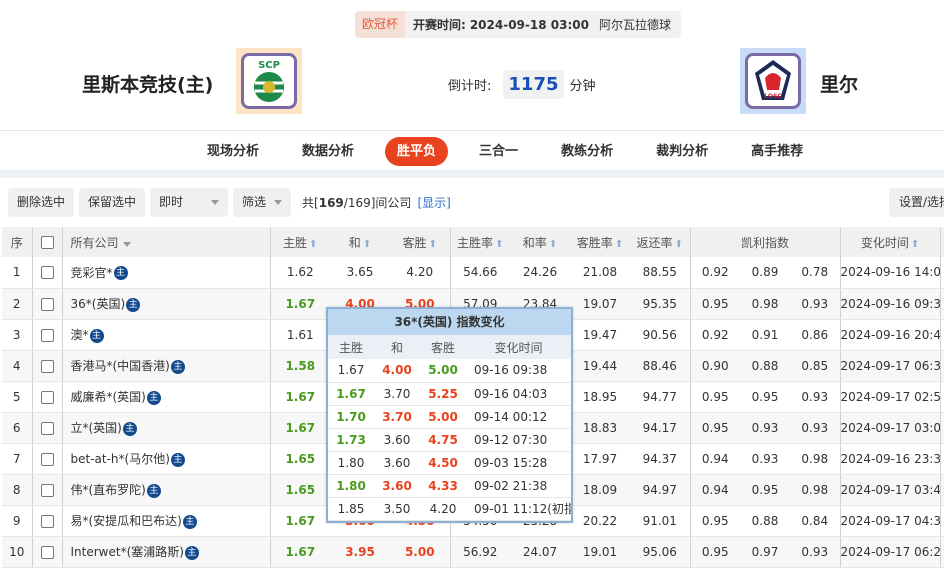 Image resolution: width=944 pixels, height=568 pixels. I want to click on cell-company: 36*(英国) 主, so click(165, 304).